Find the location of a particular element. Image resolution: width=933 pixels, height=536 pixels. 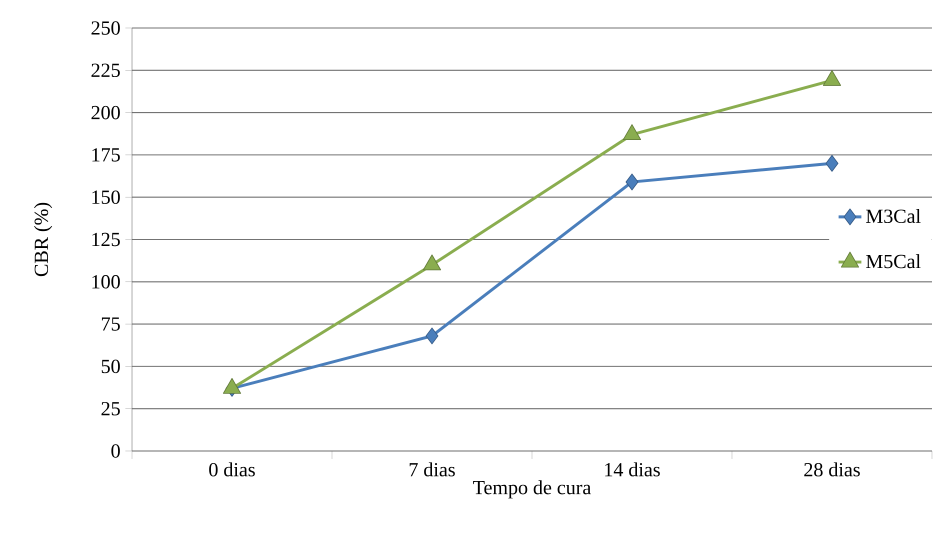

y-tick-label: 25 is located at coordinates (111, 409).